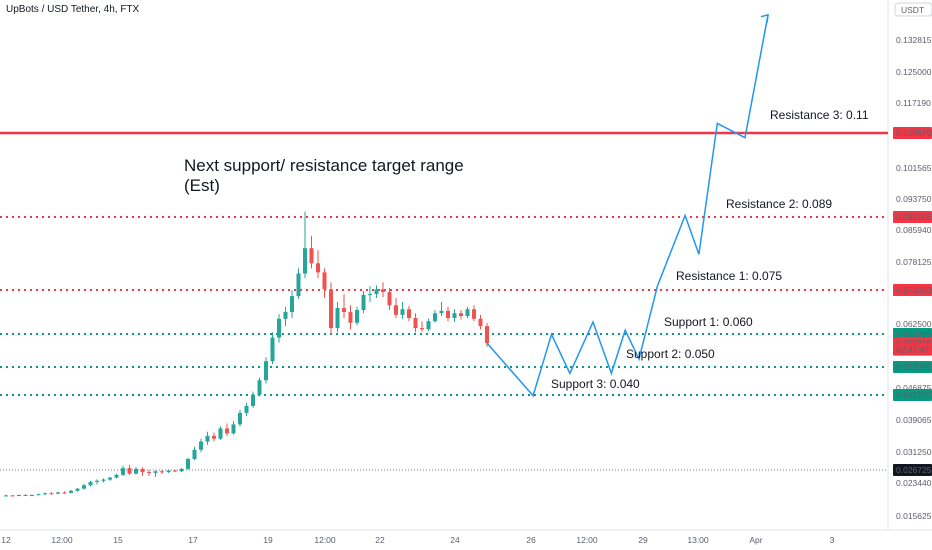 Image resolution: width=932 pixels, height=550 pixels. Describe the element at coordinates (6, 540) in the screenshot. I see `time-tick-label: 12` at that location.